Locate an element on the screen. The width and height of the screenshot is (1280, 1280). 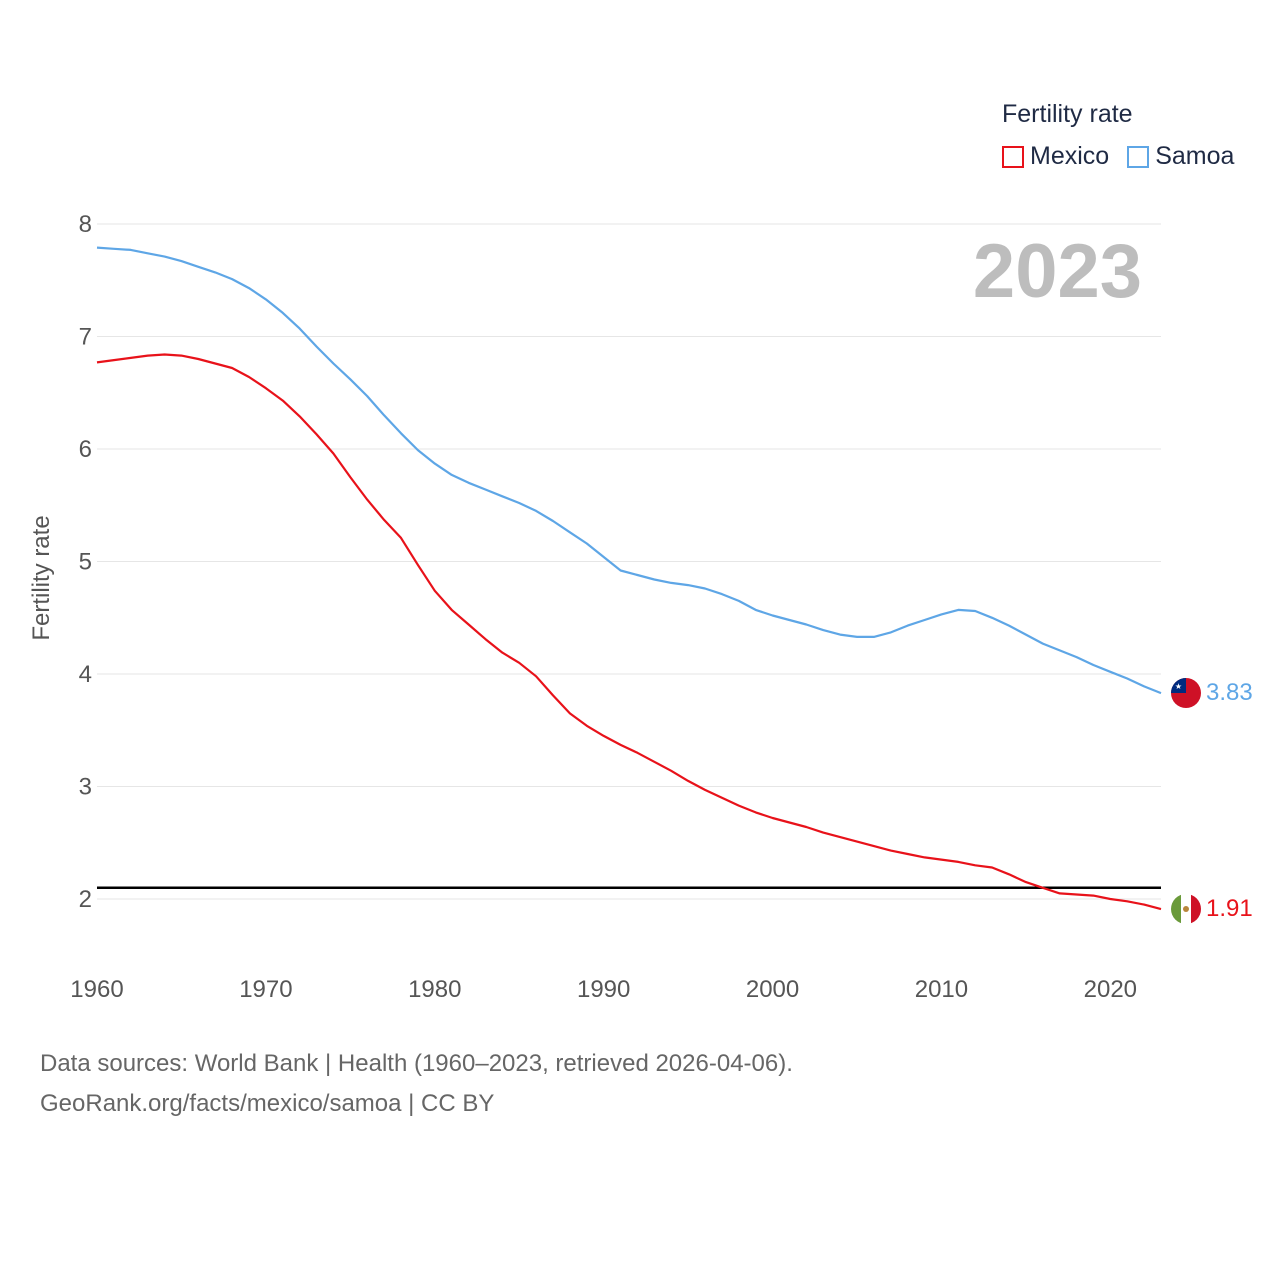
x-tick-label: 2010 is located at coordinates (941, 989).